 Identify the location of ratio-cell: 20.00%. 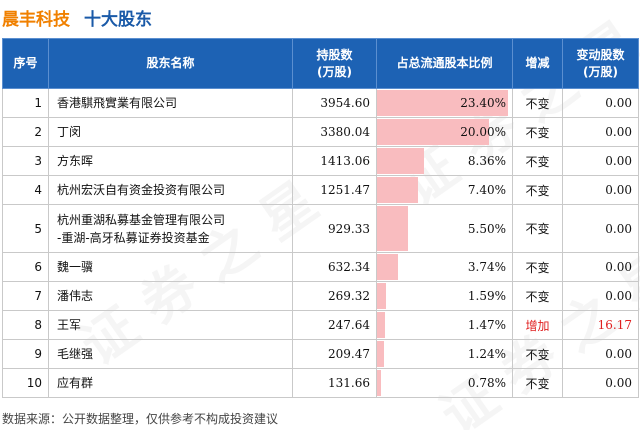
(444, 132).